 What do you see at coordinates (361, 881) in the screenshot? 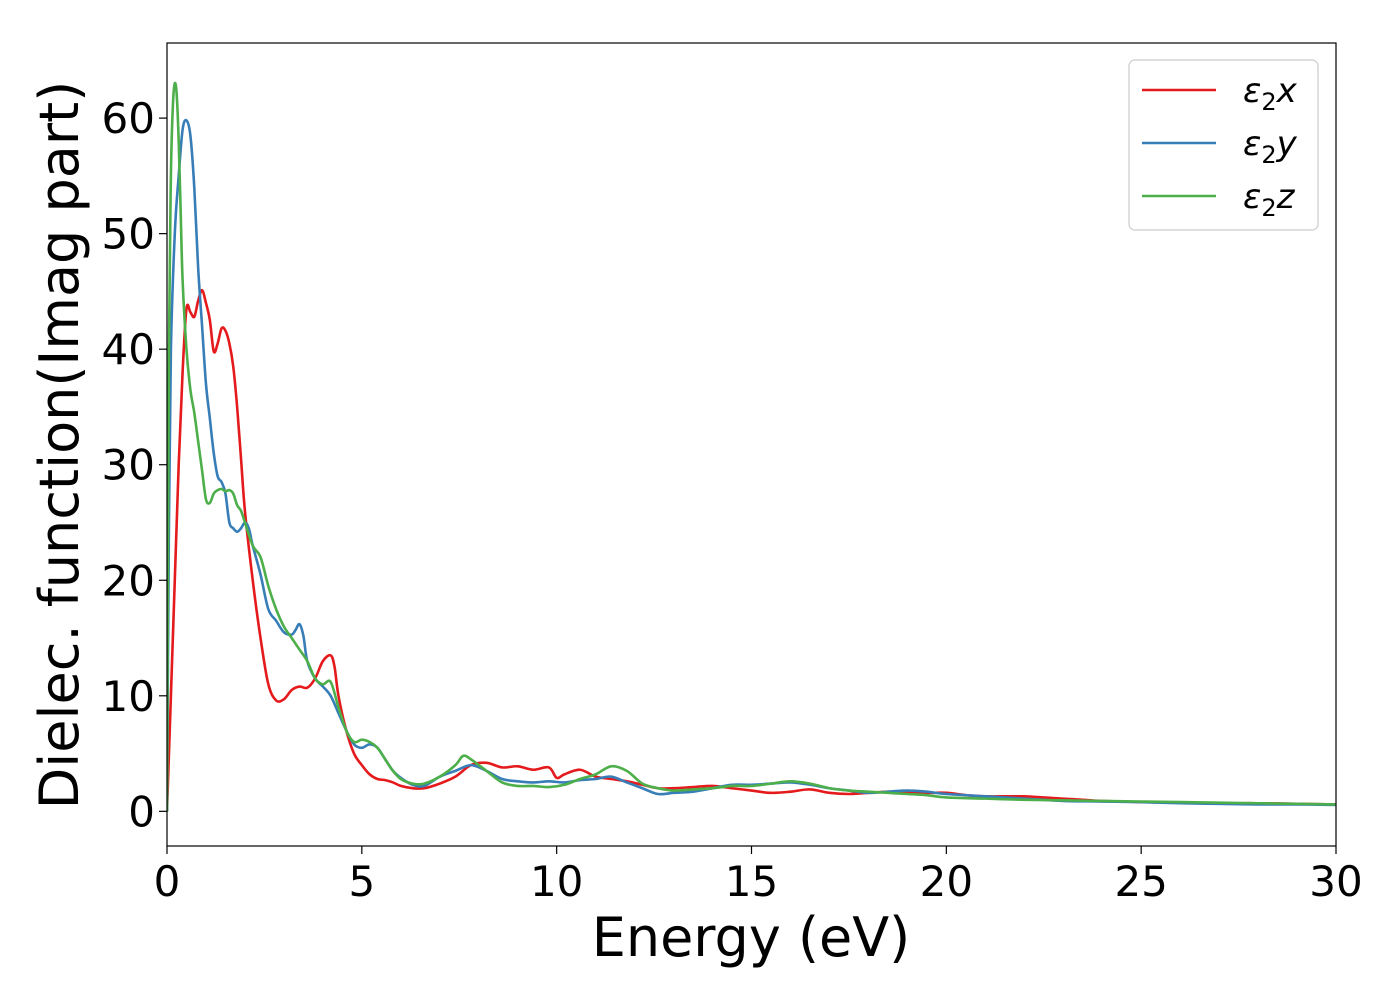
I see `x-tick-label: 5` at bounding box center [361, 881].